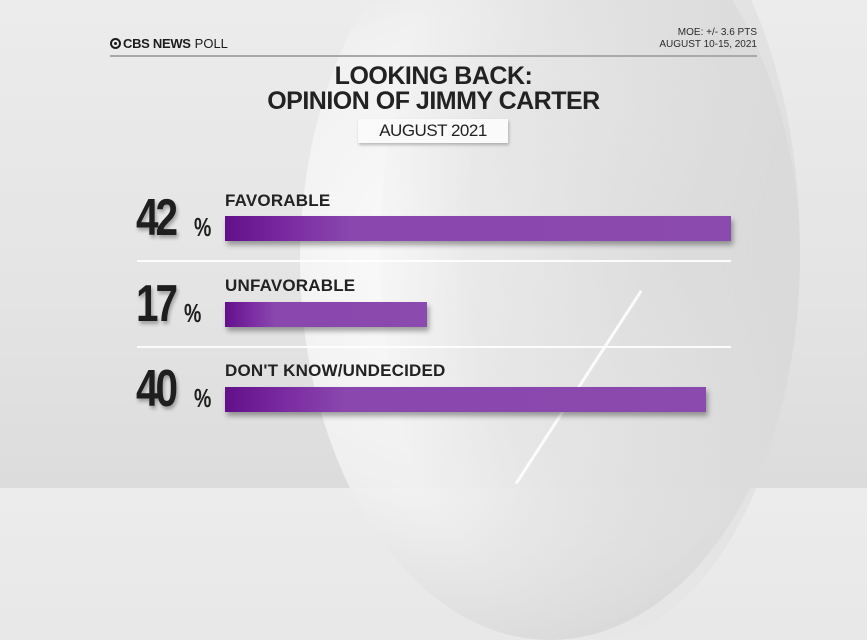 The width and height of the screenshot is (867, 640). I want to click on bar-favorable, so click(478, 228).